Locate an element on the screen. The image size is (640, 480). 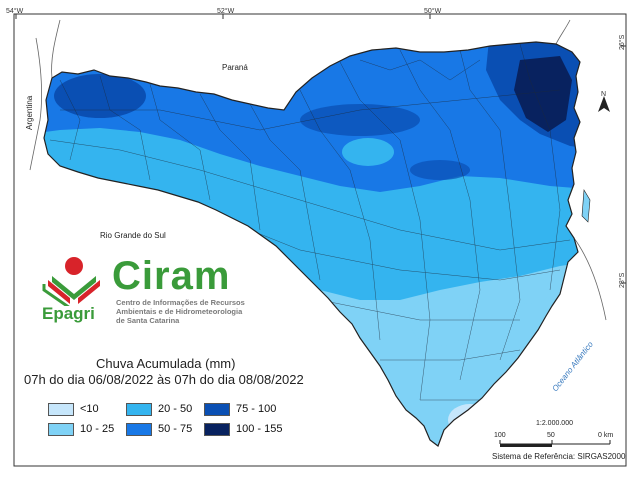
label-argentina: Argentina is located at coordinates (29, 112).